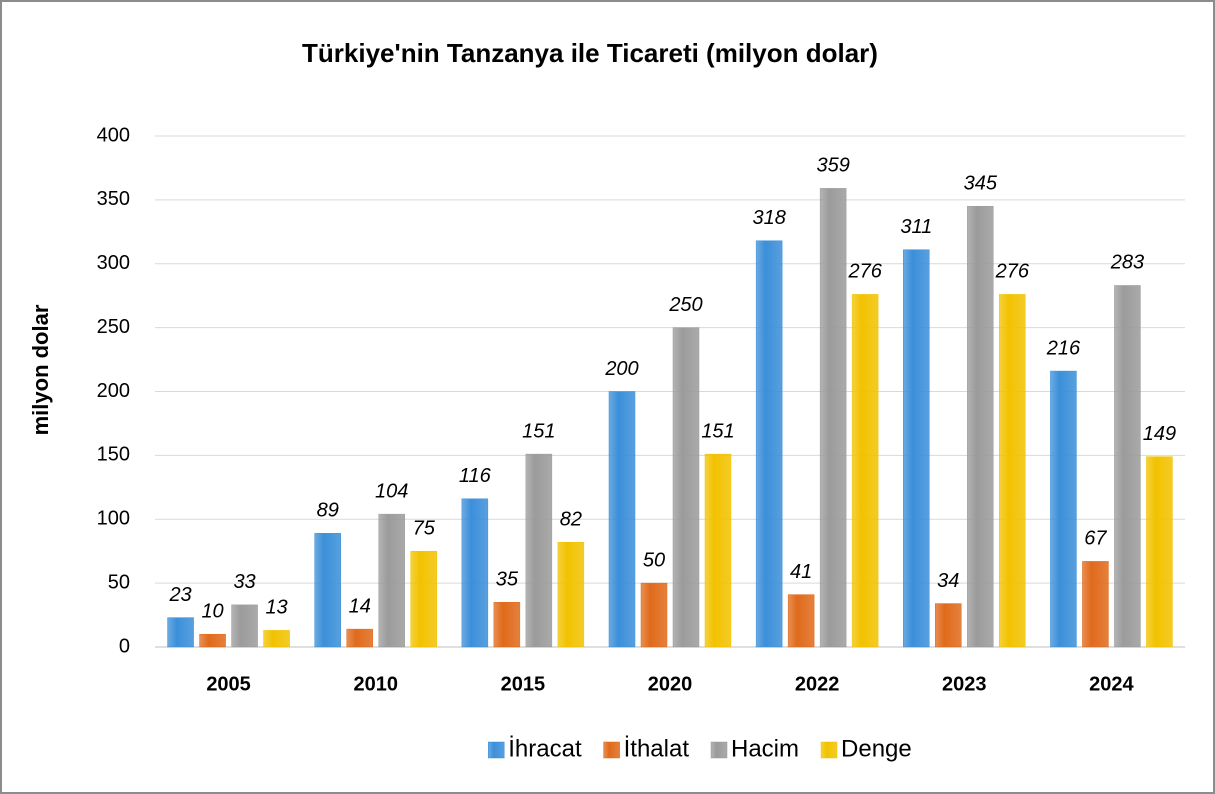 The width and height of the screenshot is (1215, 794). Describe the element at coordinates (40, 369) in the screenshot. I see `y-axis-label: milyon dolar` at that location.